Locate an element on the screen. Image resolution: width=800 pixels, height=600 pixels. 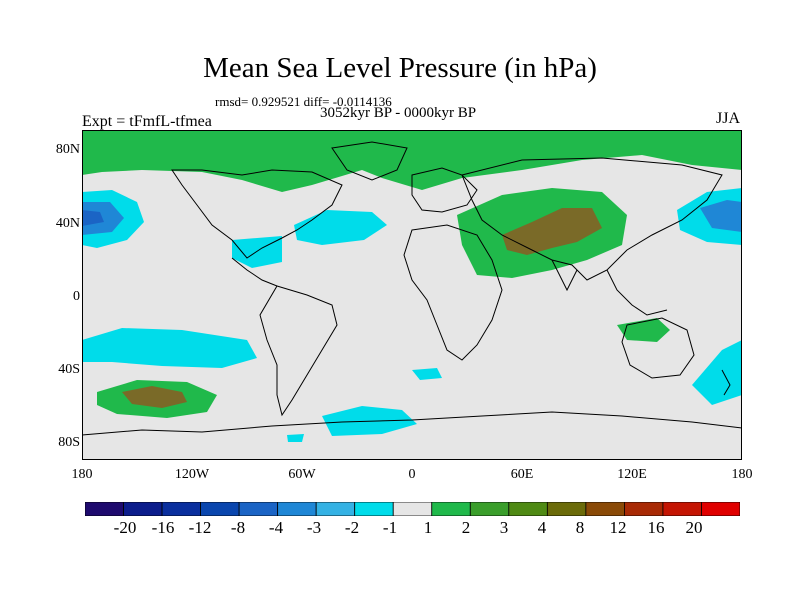
lon-label-180e: 180 is located at coordinates (742, 474).